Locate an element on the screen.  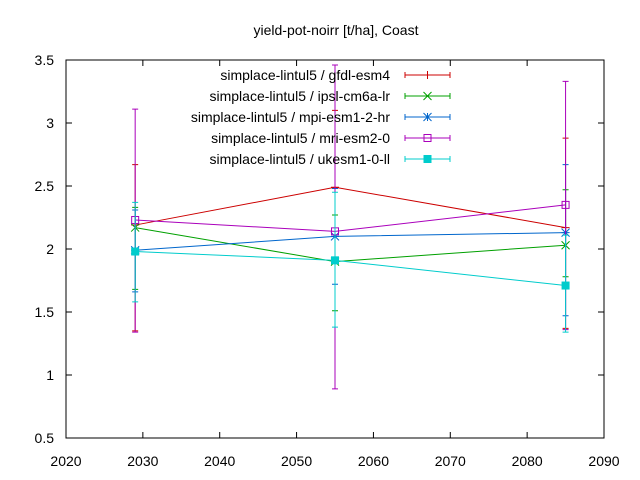
x-tick-label: 2090 is located at coordinates (603, 461).